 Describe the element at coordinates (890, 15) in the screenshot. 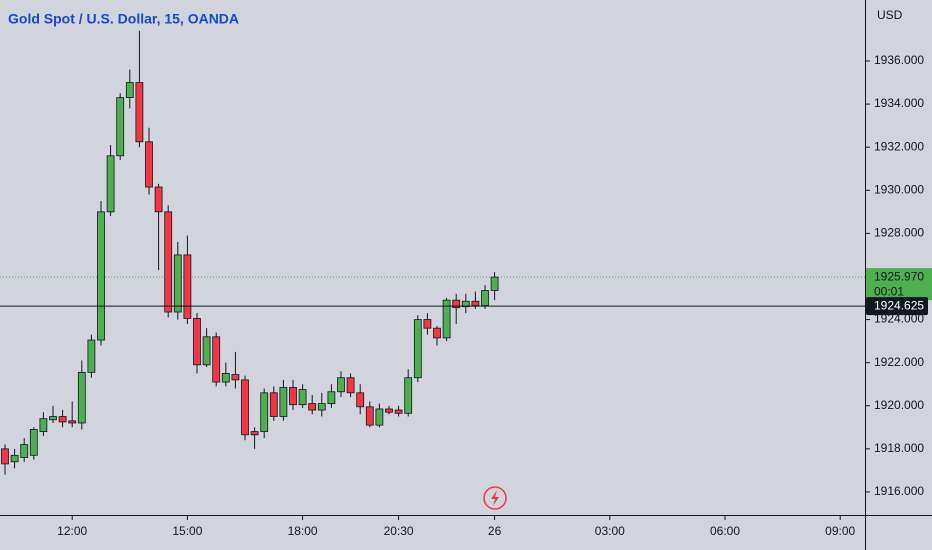

I see `currency-label: USD` at that location.